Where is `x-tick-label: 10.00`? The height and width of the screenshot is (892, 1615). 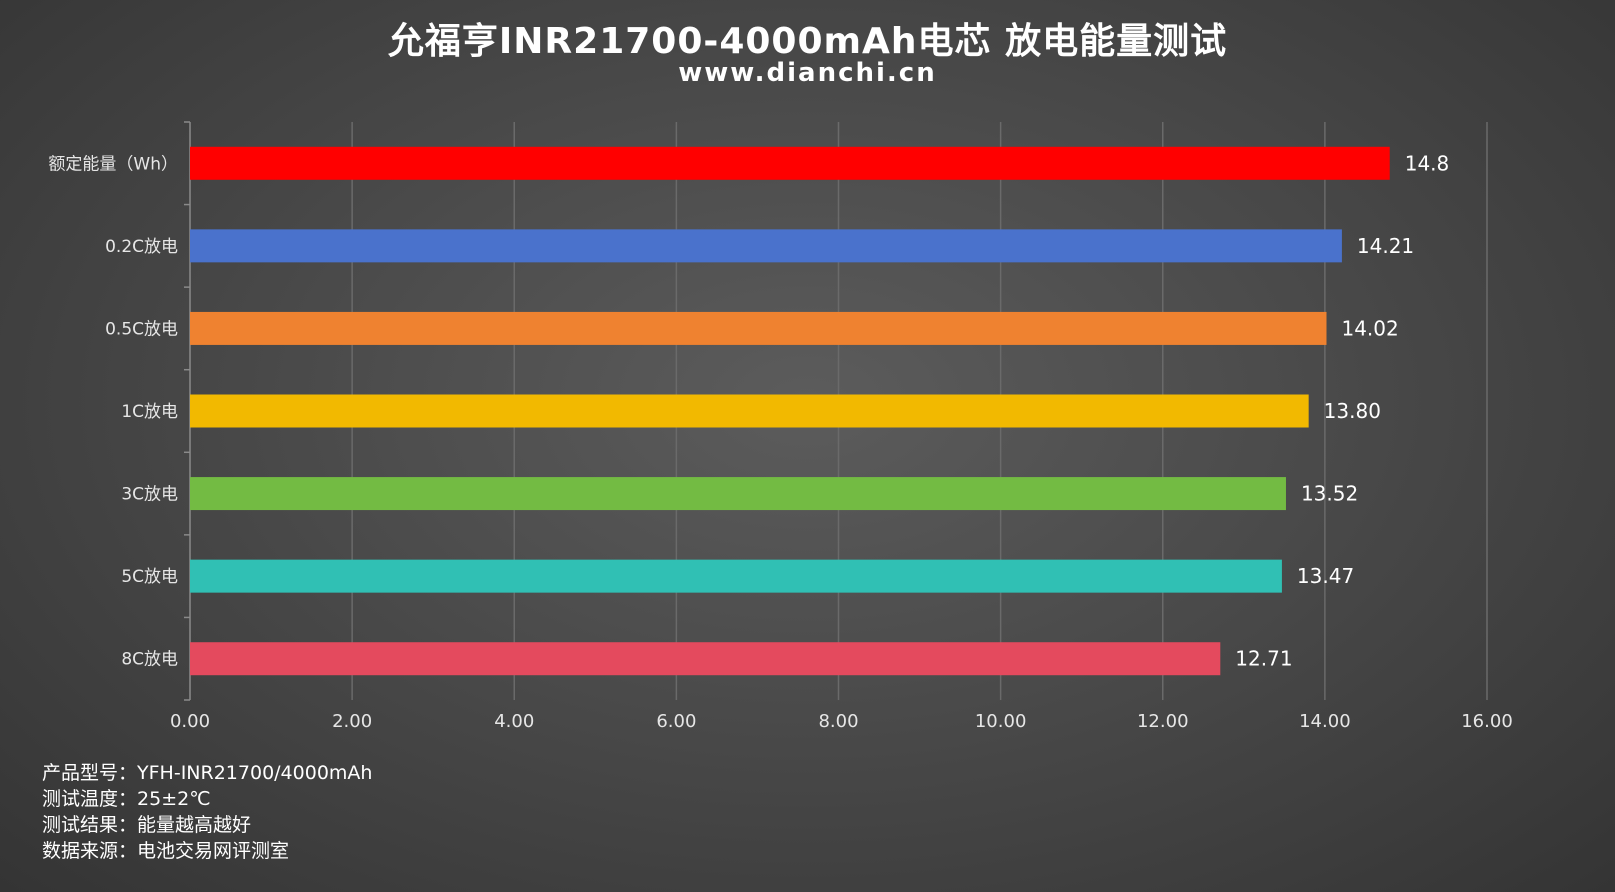 x-tick-label: 10.00 is located at coordinates (1001, 721).